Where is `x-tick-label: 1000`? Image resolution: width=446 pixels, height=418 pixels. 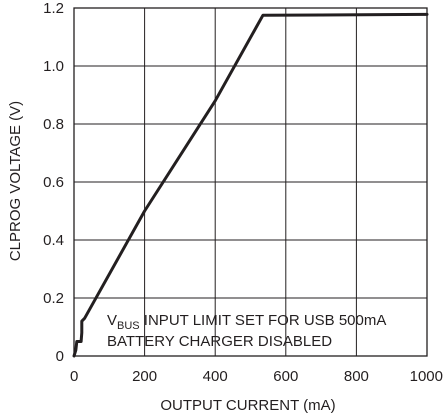
x-tick-label: 1000 is located at coordinates (426, 376).